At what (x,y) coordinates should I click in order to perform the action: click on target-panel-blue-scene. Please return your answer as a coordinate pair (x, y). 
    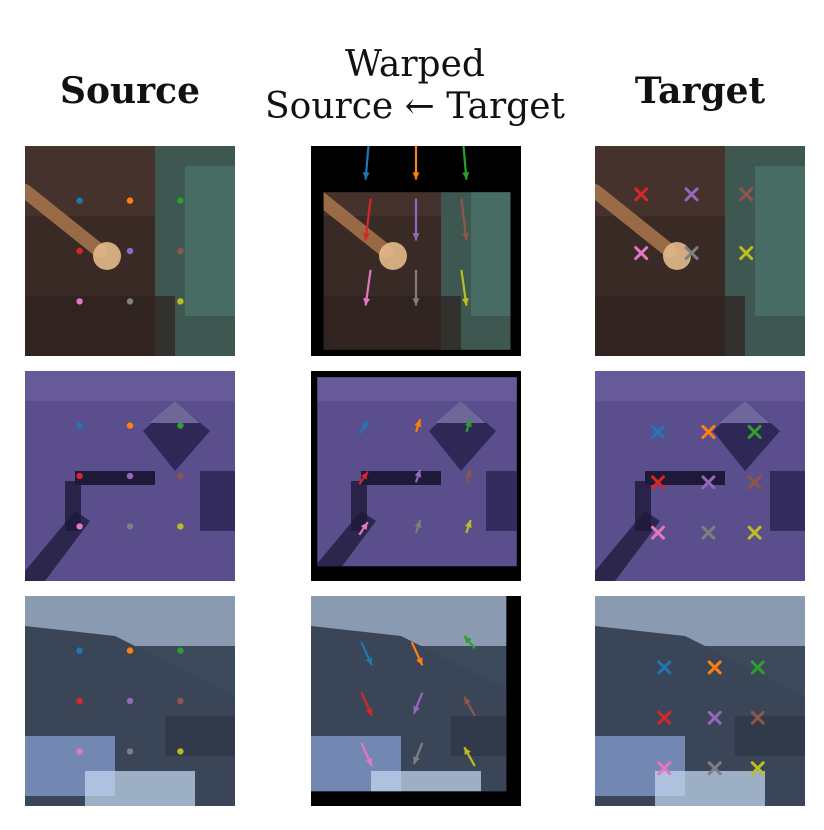
    Looking at the image, I should click on (700, 701).